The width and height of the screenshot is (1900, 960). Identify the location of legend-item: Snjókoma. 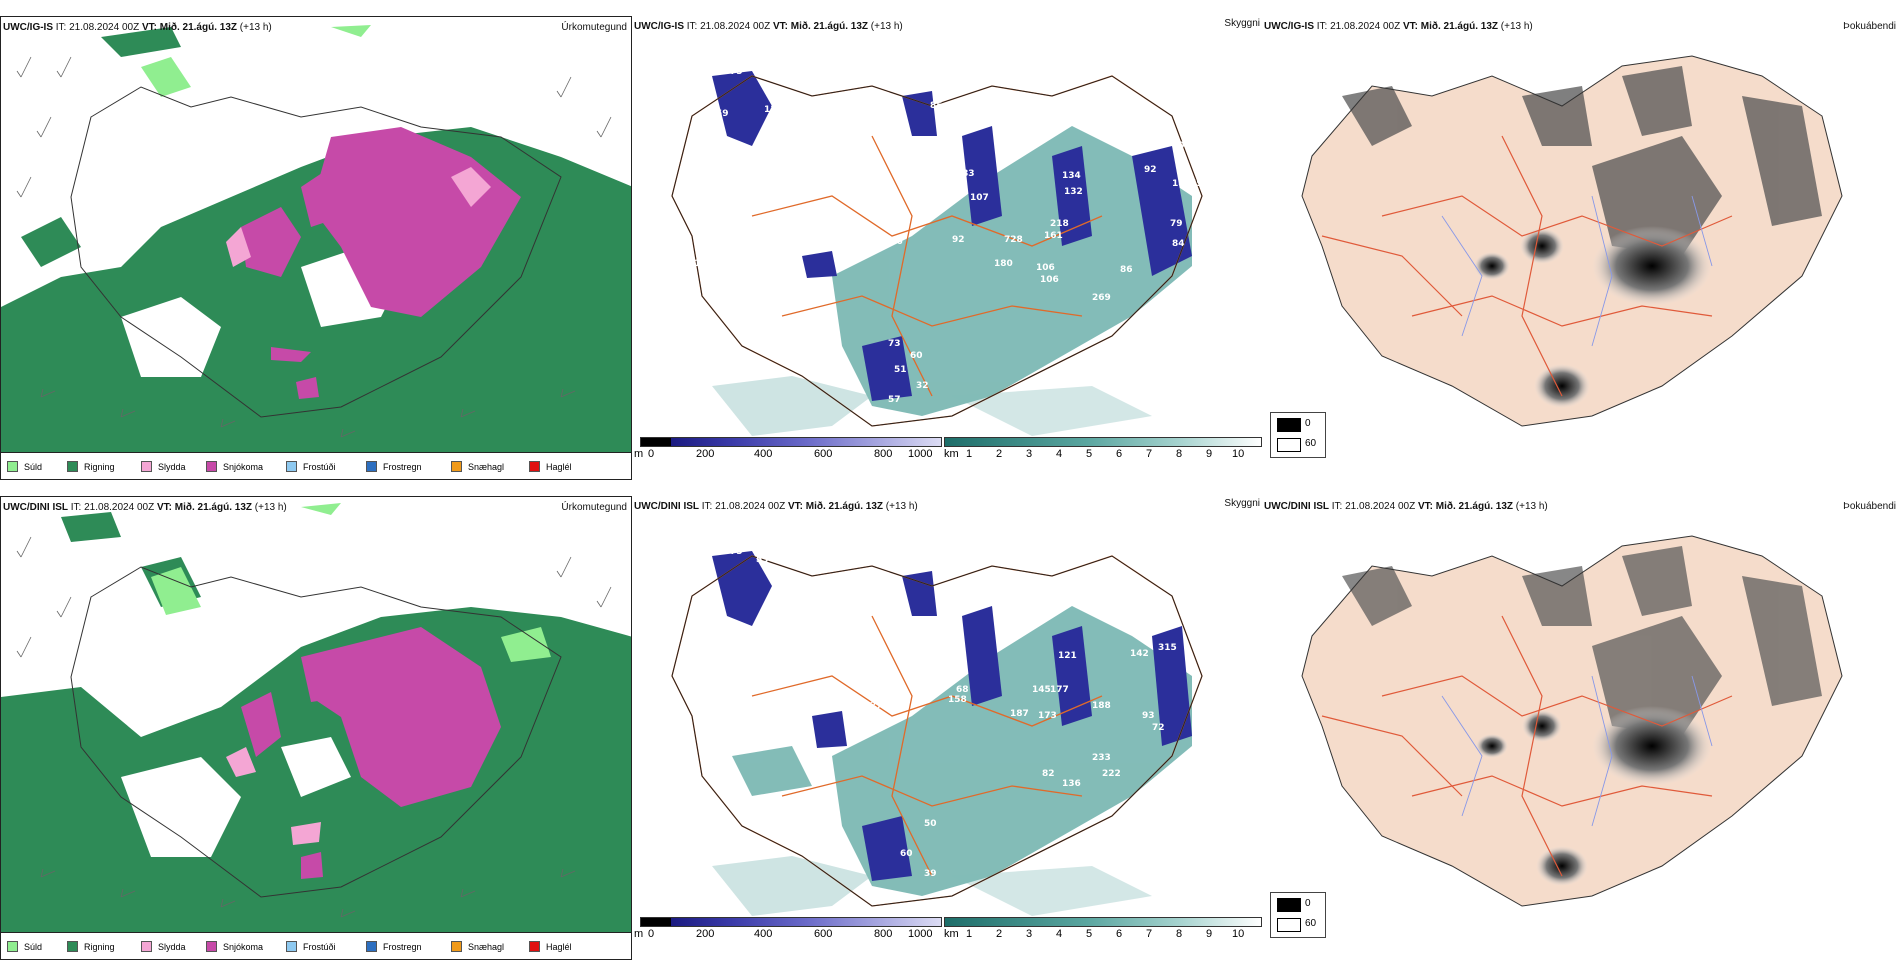
(234, 946).